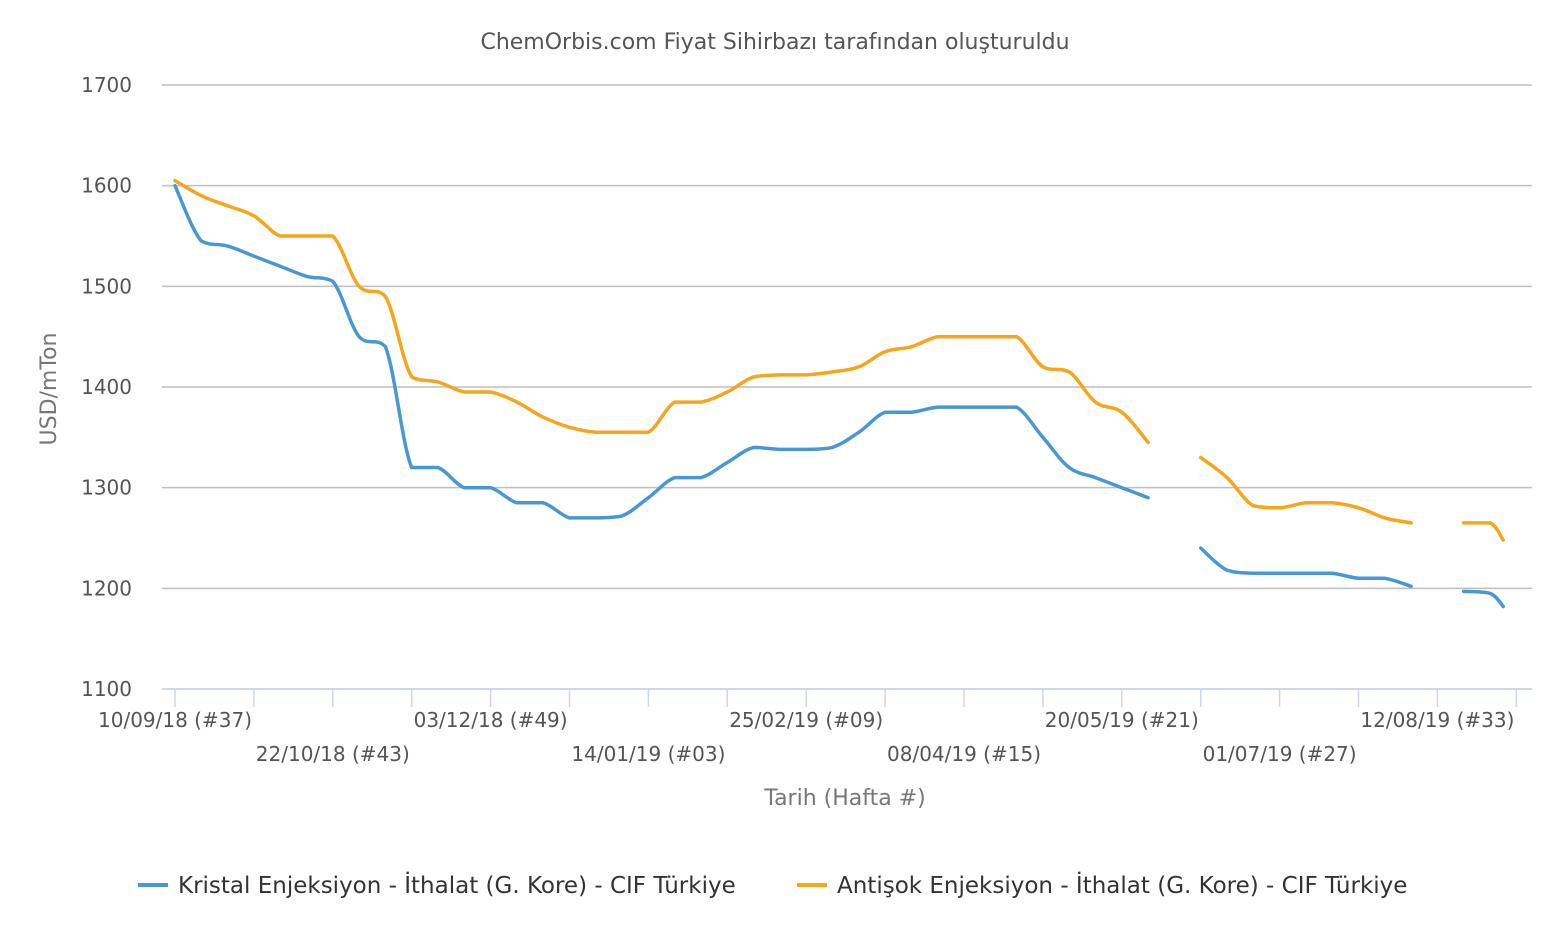 This screenshot has height=930, width=1552. Describe the element at coordinates (106, 85) in the screenshot. I see `y-tick-label: 1700` at that location.